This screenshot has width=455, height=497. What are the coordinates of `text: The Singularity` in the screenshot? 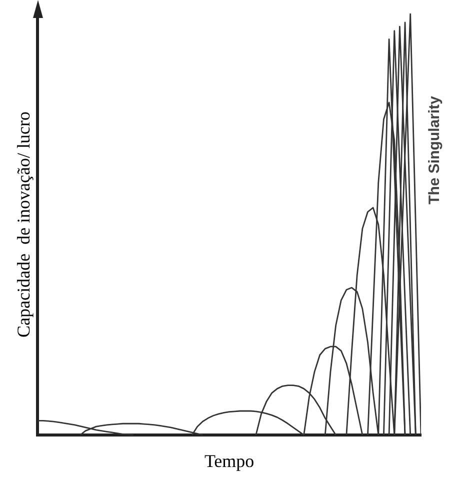 It's located at (435, 149).